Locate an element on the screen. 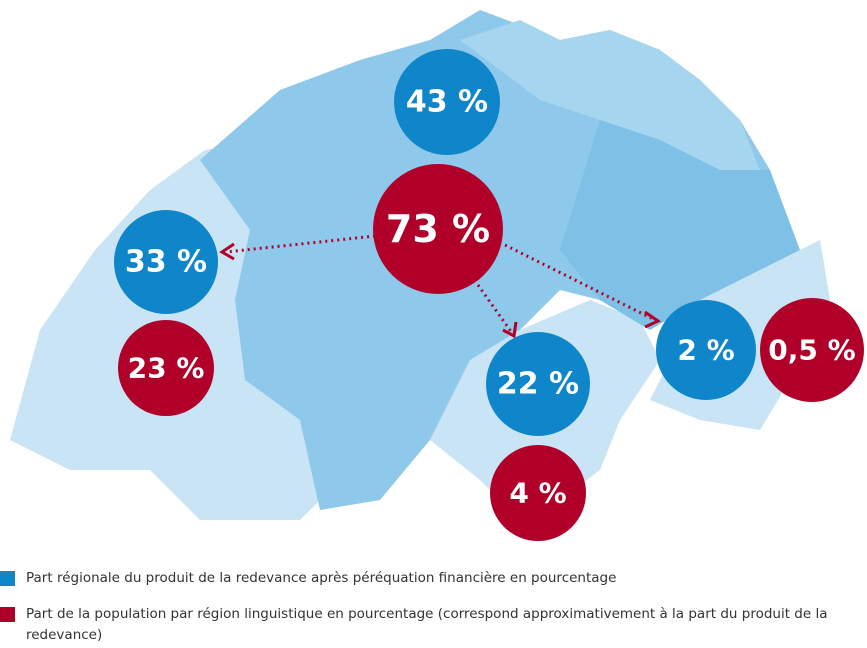 This screenshot has height=648, width=867. regional-share: 43 % is located at coordinates (447, 102).